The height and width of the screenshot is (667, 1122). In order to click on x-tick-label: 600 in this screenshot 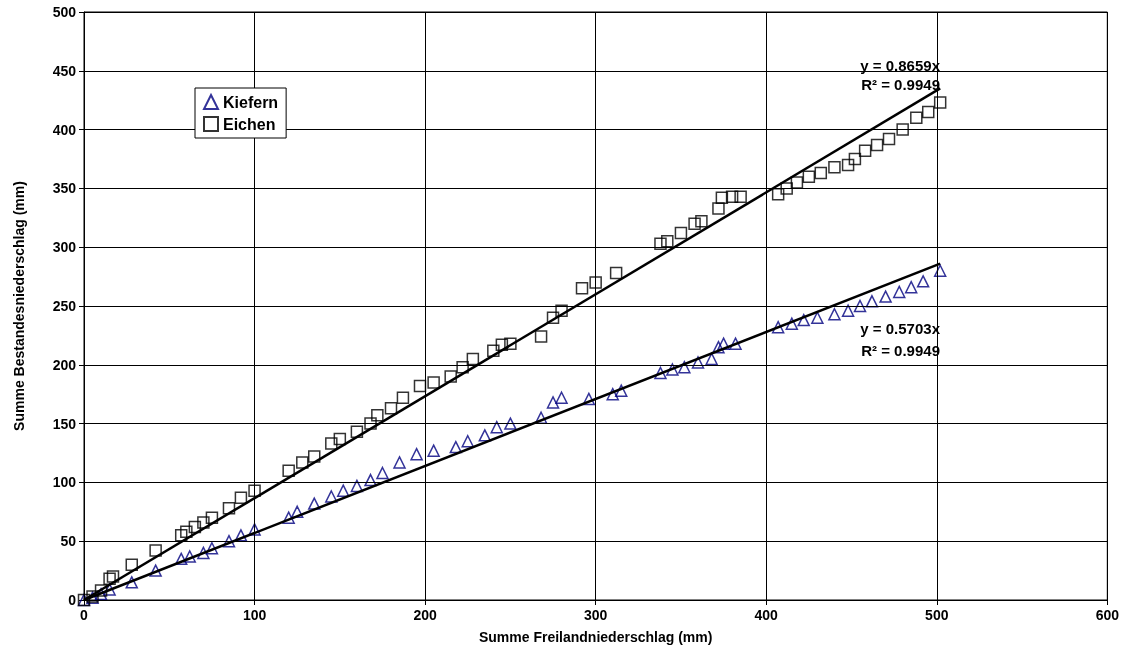, I will do `click(1107, 615)`.